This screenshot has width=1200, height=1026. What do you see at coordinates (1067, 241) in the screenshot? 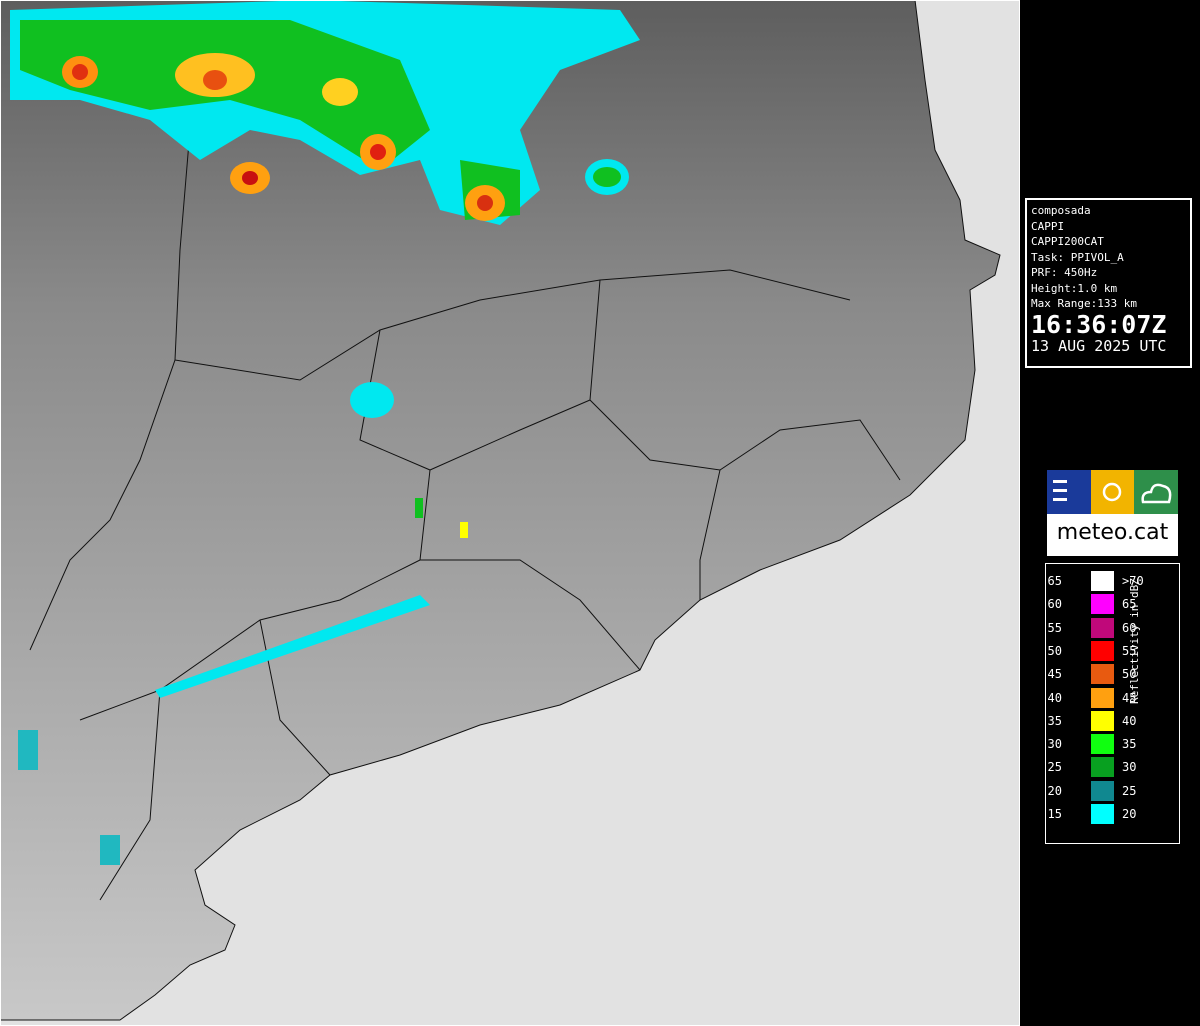
I see `info-line: CAPPI200CAT` at bounding box center [1067, 241].